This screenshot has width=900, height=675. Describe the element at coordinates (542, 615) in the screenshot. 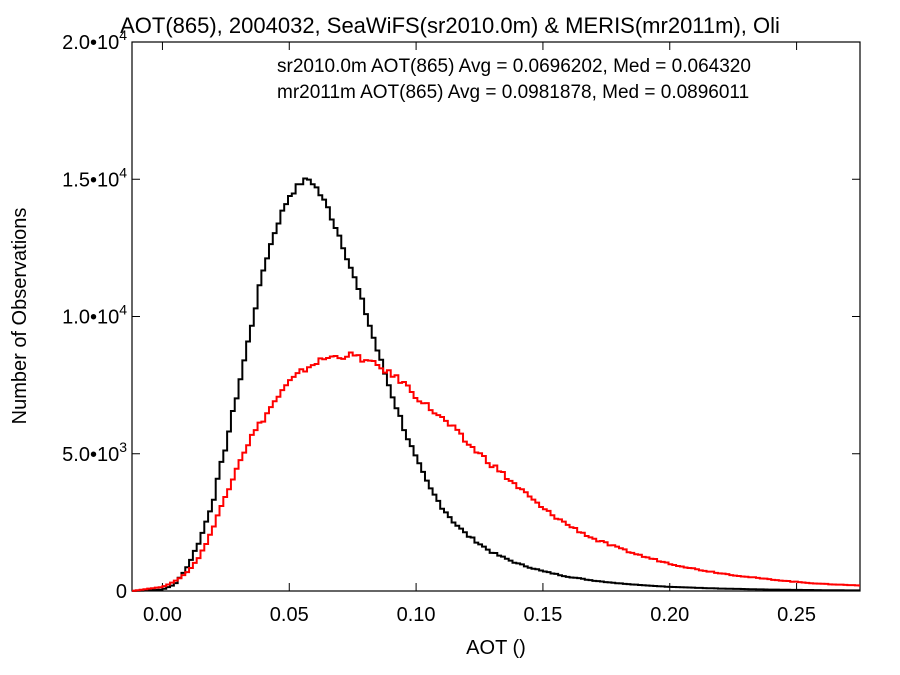

I see `x-tick-label: 0.15` at that location.